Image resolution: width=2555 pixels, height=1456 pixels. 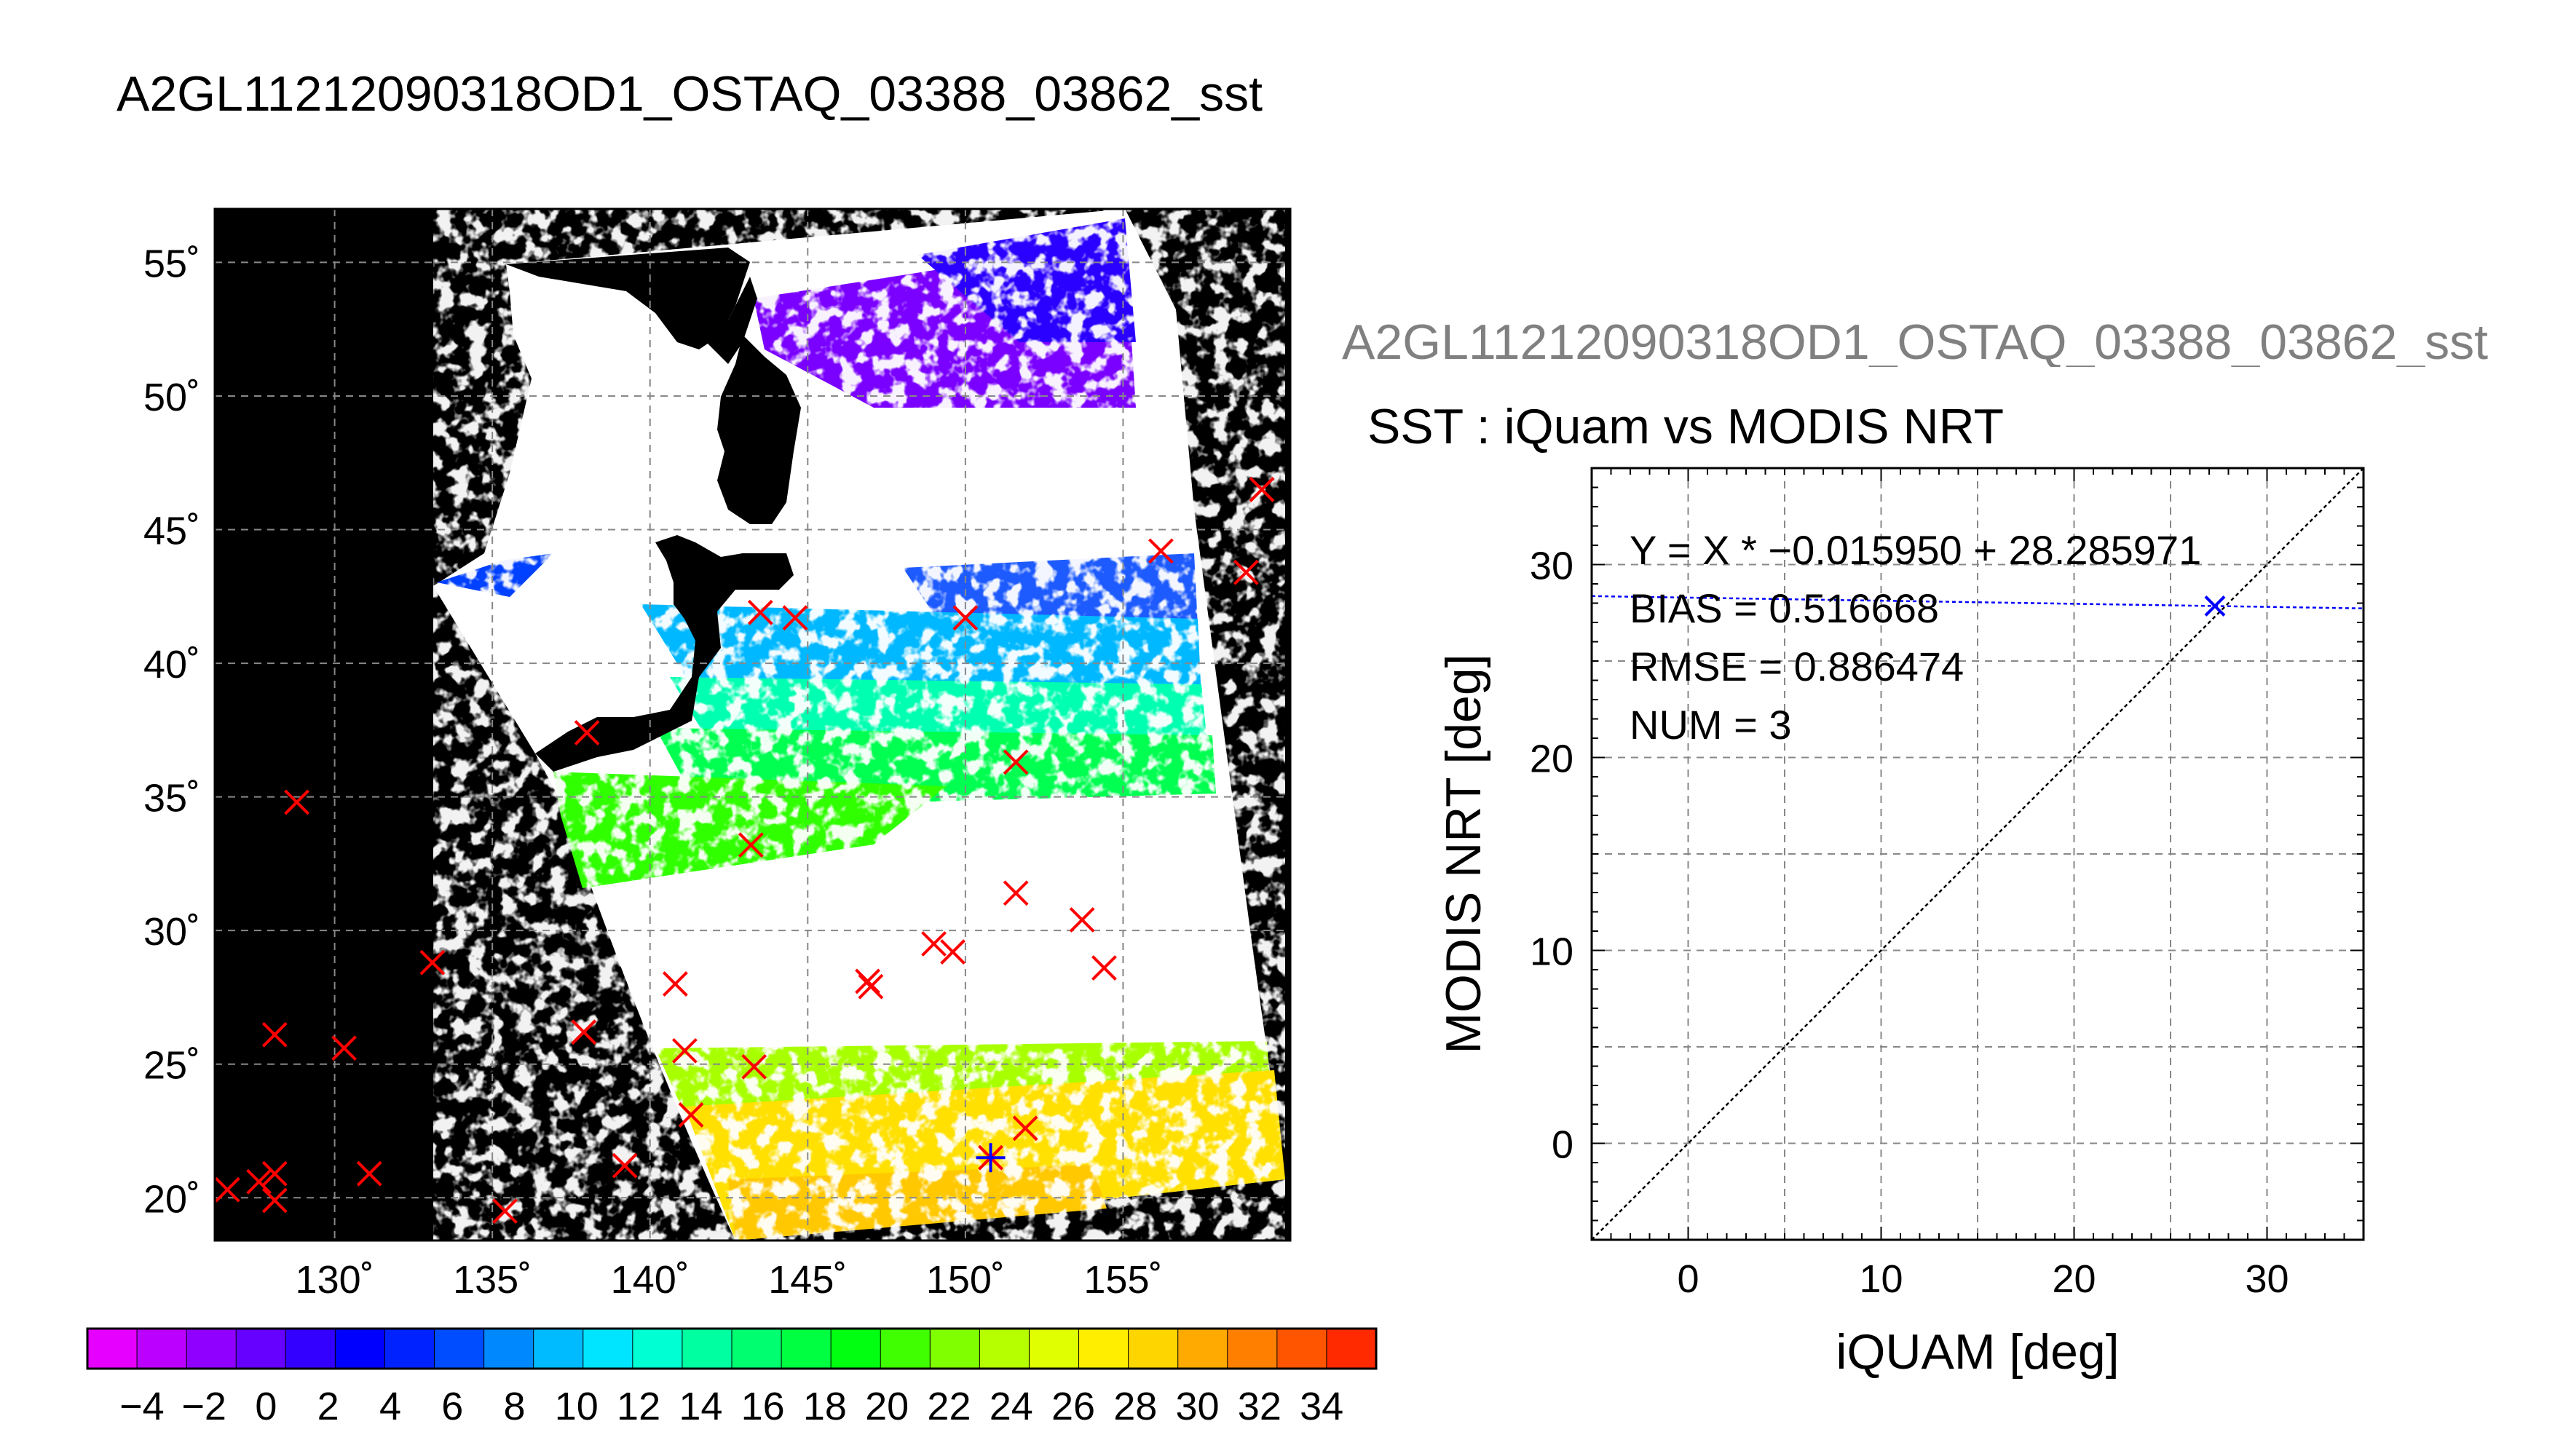 What do you see at coordinates (759, 430) in the screenshot?
I see `land-hokkaido` at bounding box center [759, 430].